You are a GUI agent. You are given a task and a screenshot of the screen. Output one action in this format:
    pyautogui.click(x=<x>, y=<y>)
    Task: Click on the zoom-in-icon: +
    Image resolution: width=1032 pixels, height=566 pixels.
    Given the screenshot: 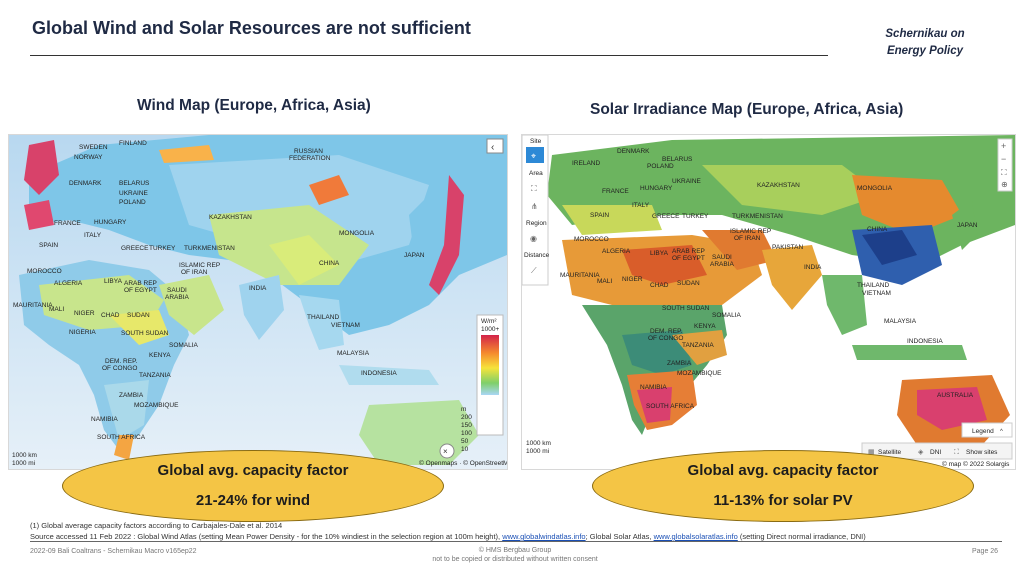 What is the action you would take?
    pyautogui.click(x=1003, y=146)
    